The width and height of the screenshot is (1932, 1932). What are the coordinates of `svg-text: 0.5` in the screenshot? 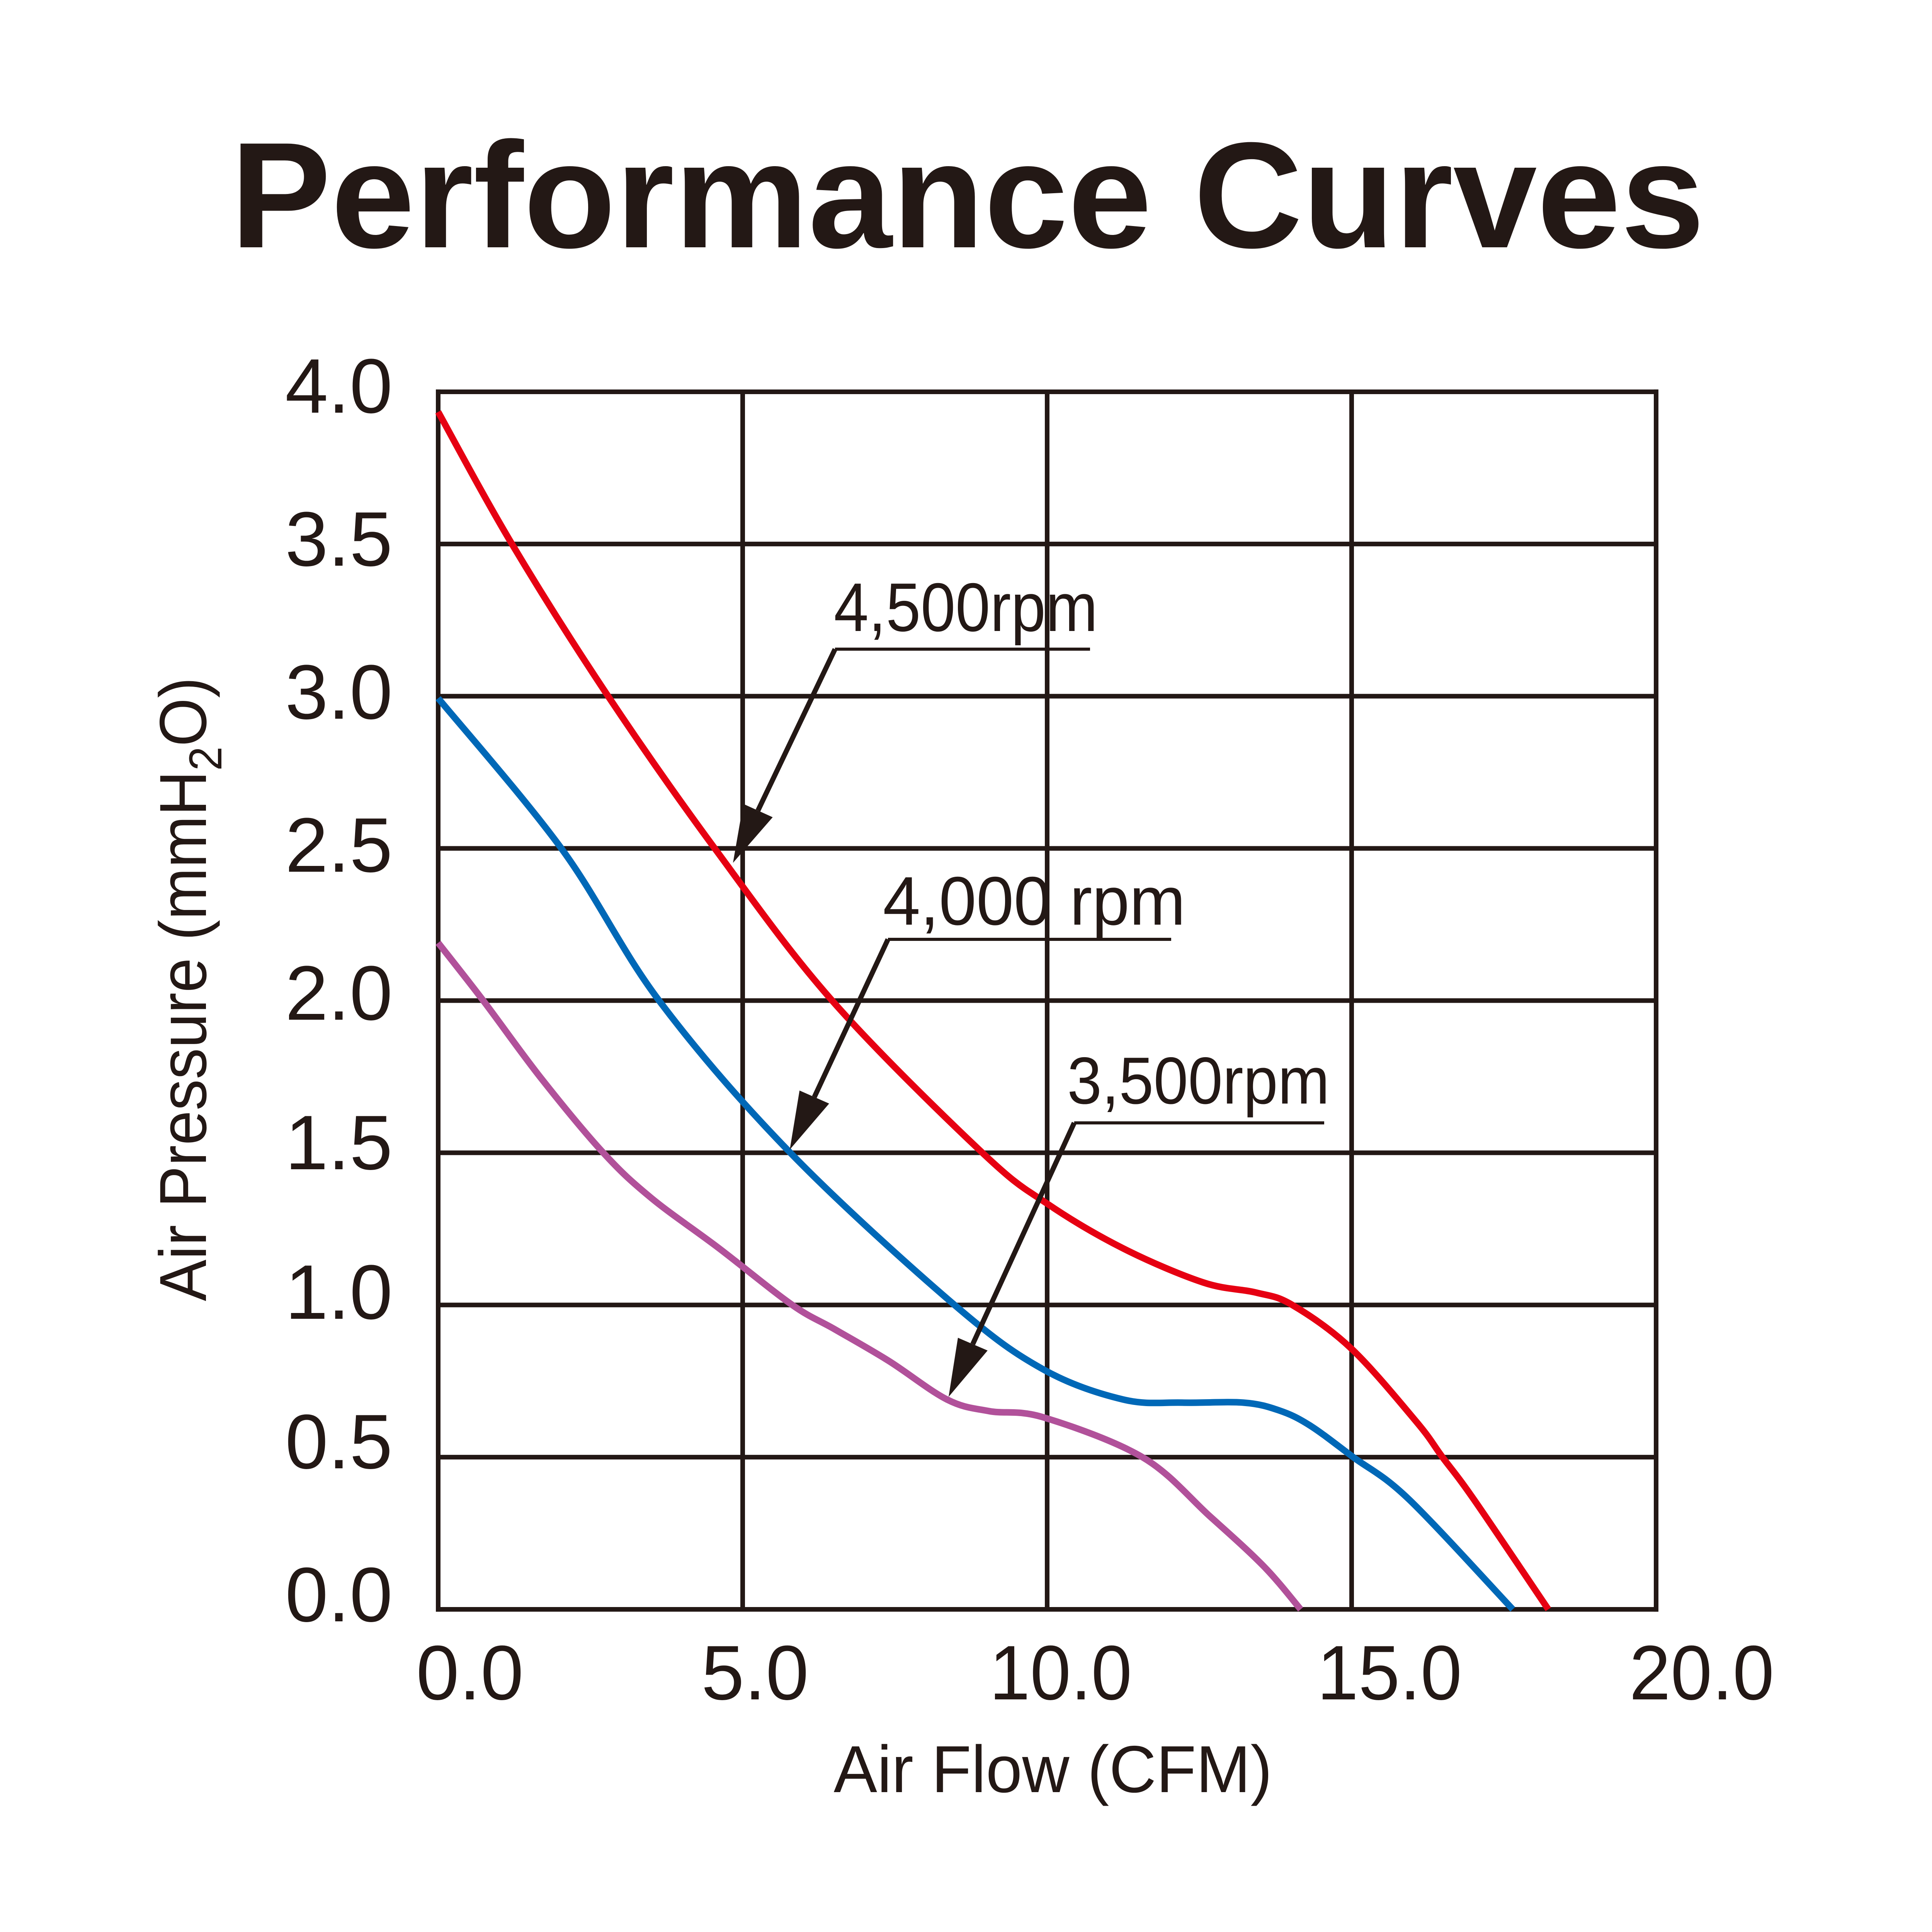 It's located at (339, 1442).